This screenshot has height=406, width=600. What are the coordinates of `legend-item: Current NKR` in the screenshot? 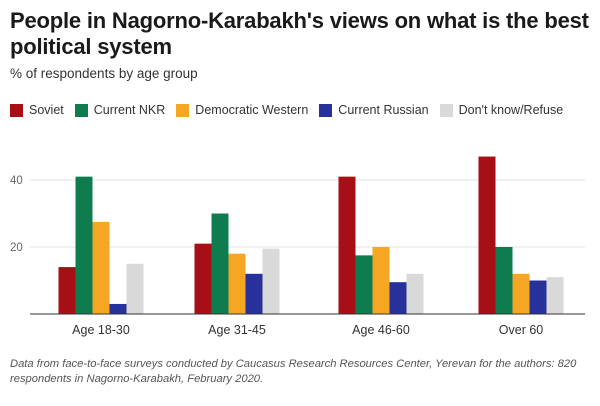 It's located at (120, 110).